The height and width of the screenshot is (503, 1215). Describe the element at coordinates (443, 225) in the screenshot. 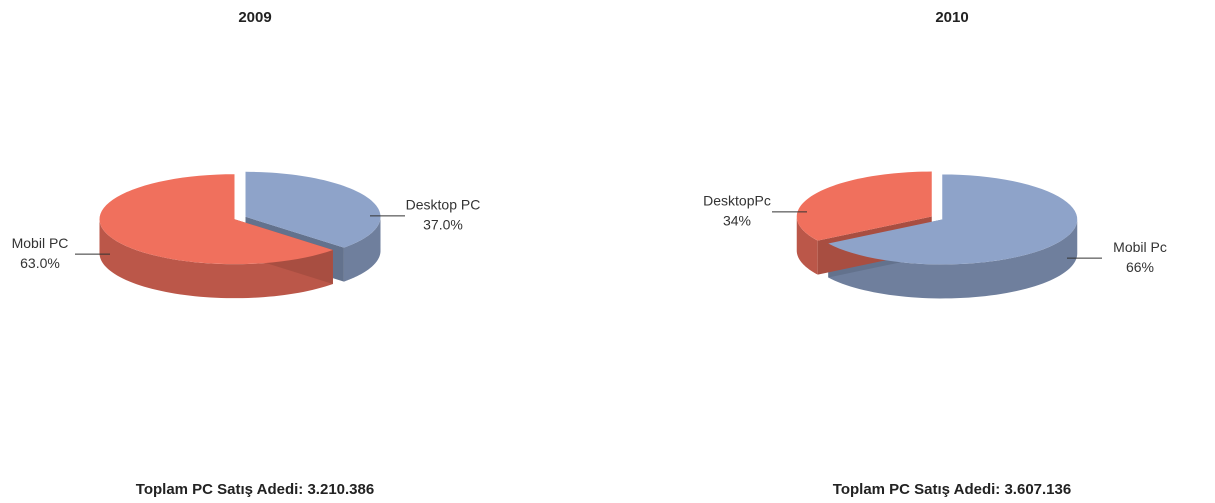

I see `slice-value-label: 37.0%` at that location.